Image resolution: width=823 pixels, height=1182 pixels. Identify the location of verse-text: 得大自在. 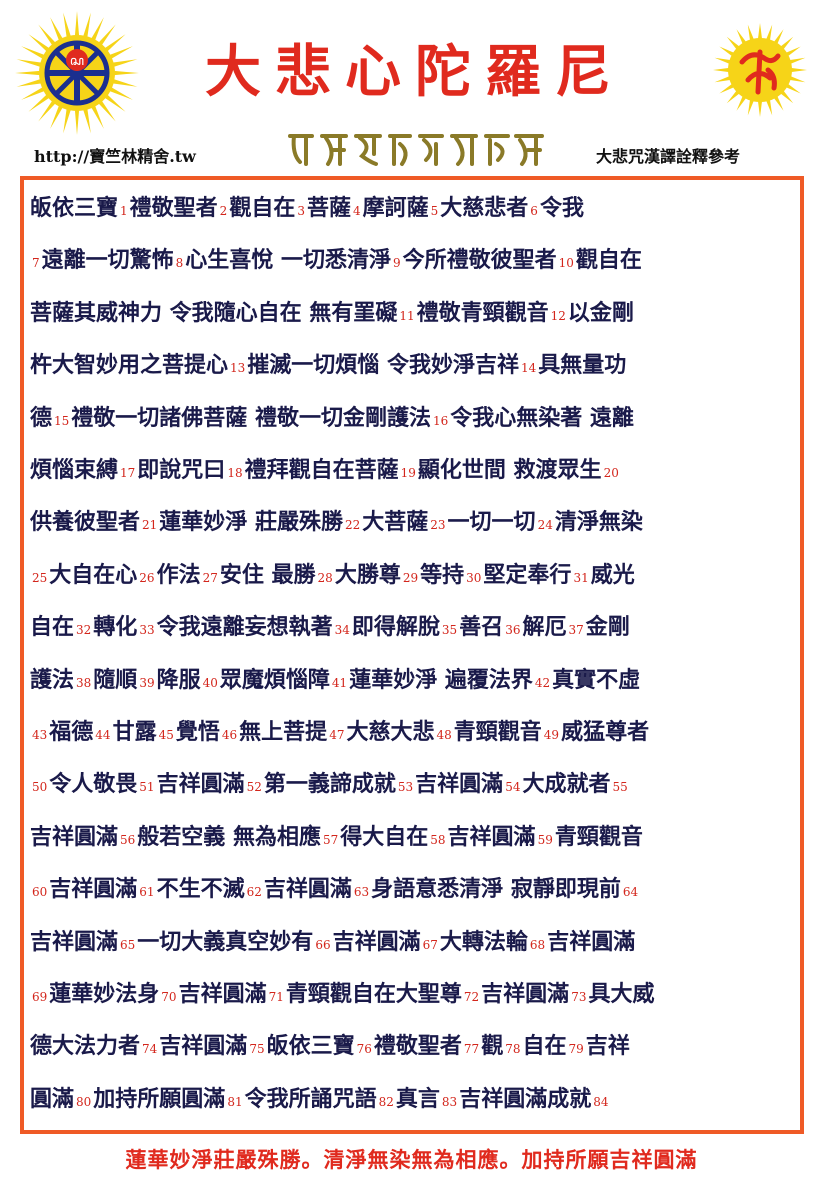
(384, 836).